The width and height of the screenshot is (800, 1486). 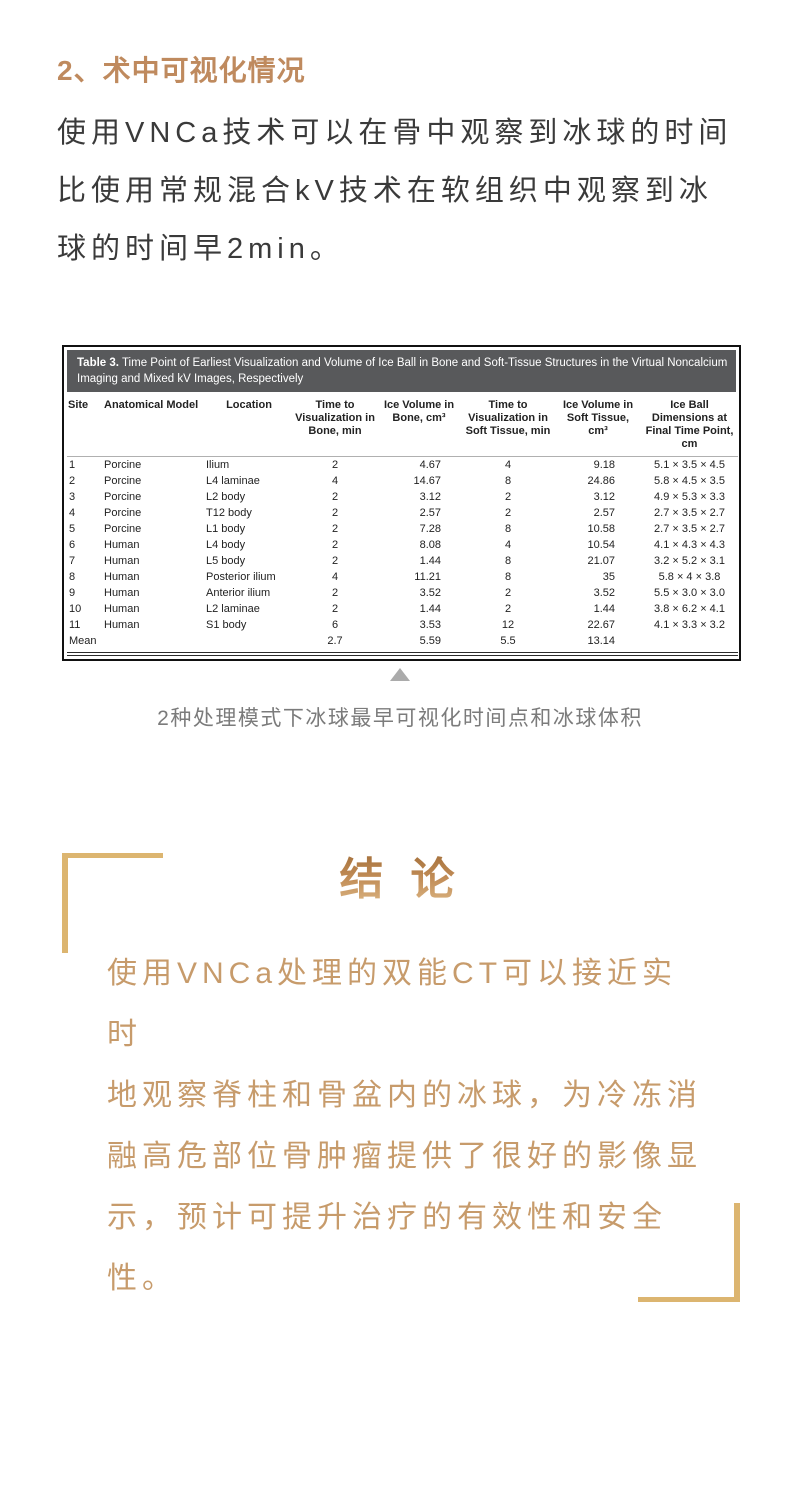 I want to click on cell-ice-volume-soft-tissue: 3.52, so click(x=604, y=592).